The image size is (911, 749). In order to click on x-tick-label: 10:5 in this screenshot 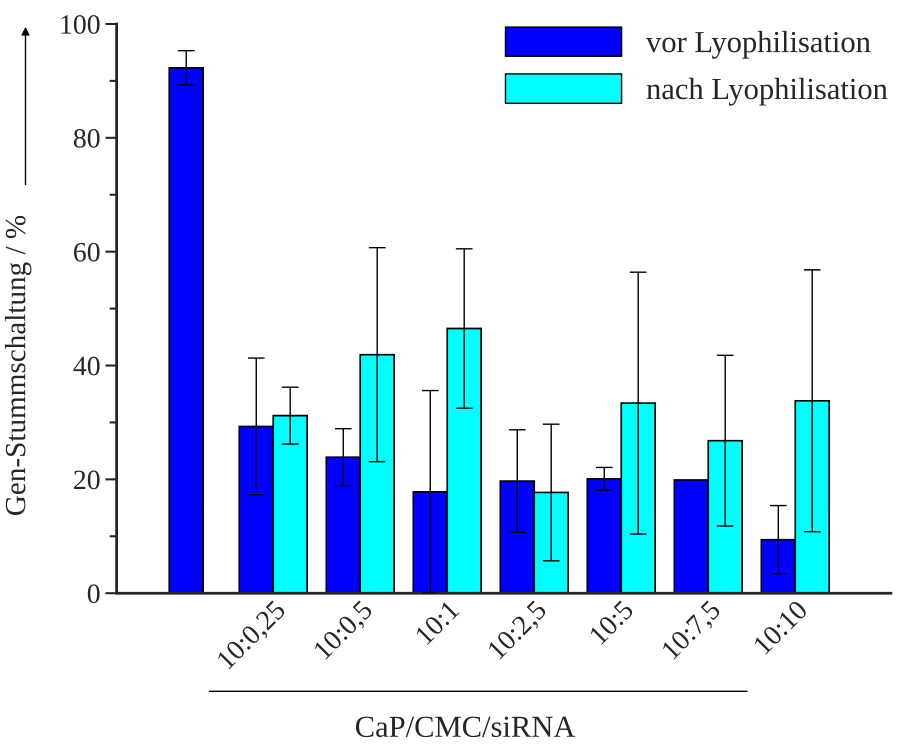, I will do `click(611, 622)`.